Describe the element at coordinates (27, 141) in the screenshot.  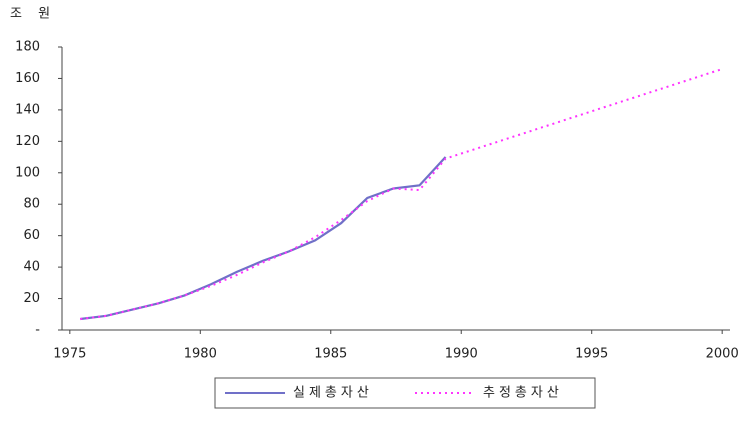
I see `y-tick-label: 120` at that location.